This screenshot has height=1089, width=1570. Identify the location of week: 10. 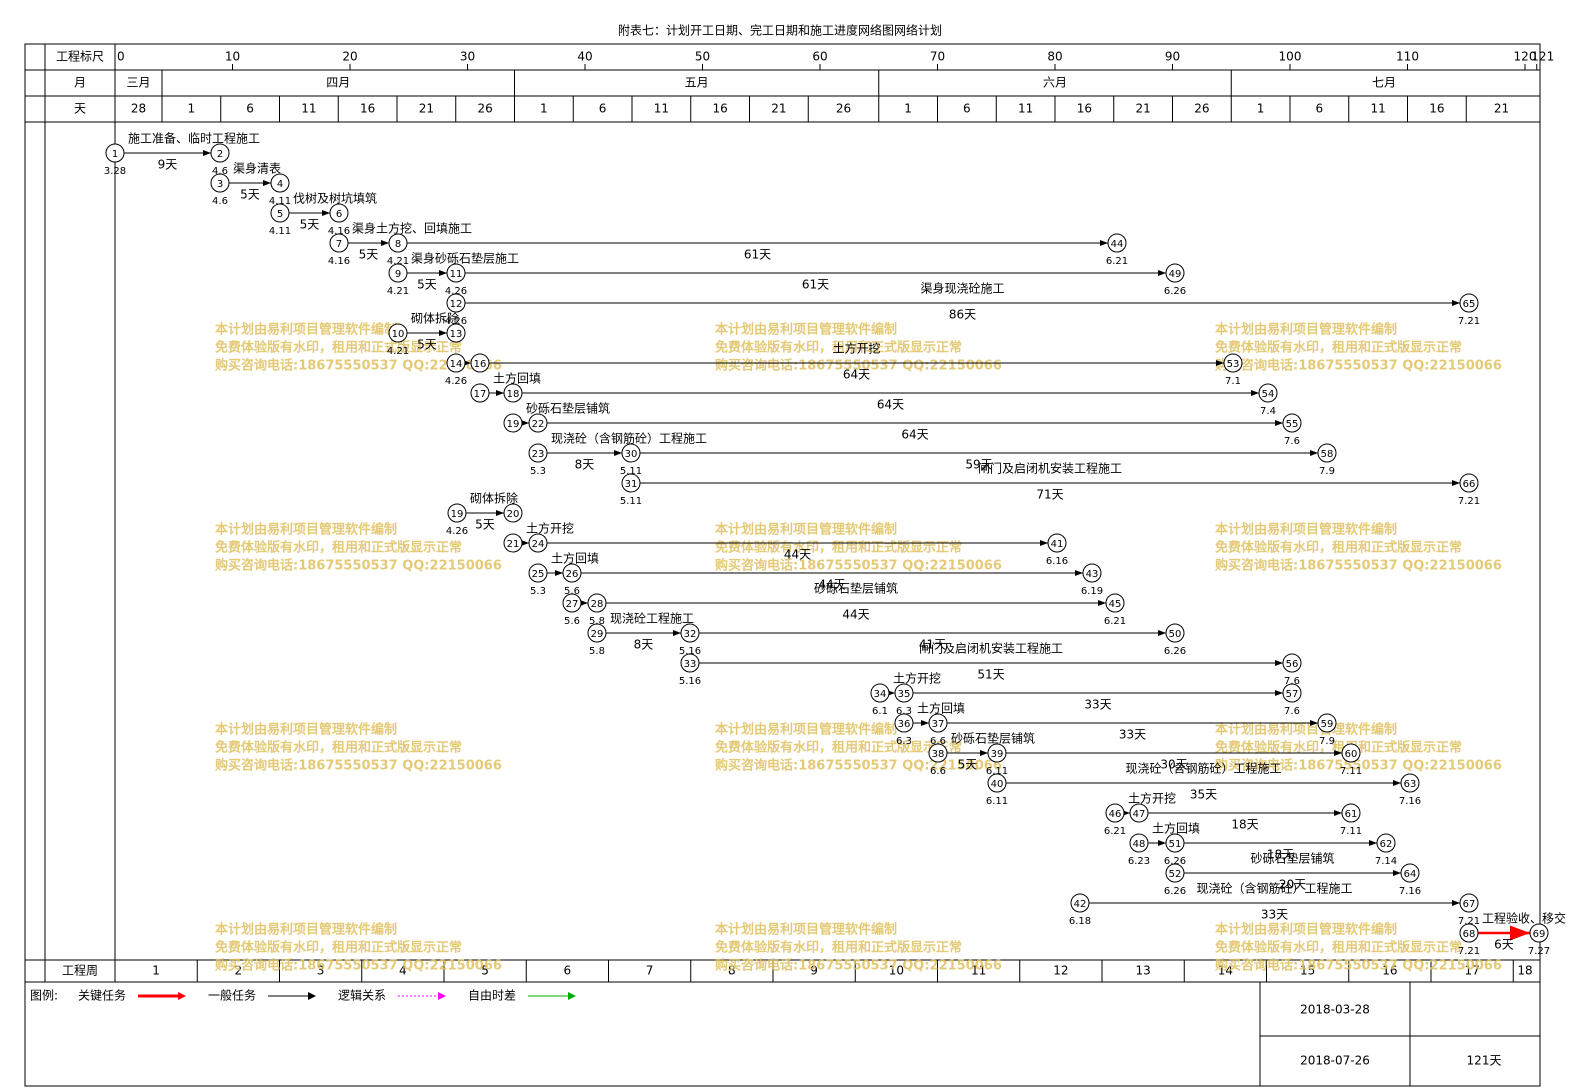
(896, 971).